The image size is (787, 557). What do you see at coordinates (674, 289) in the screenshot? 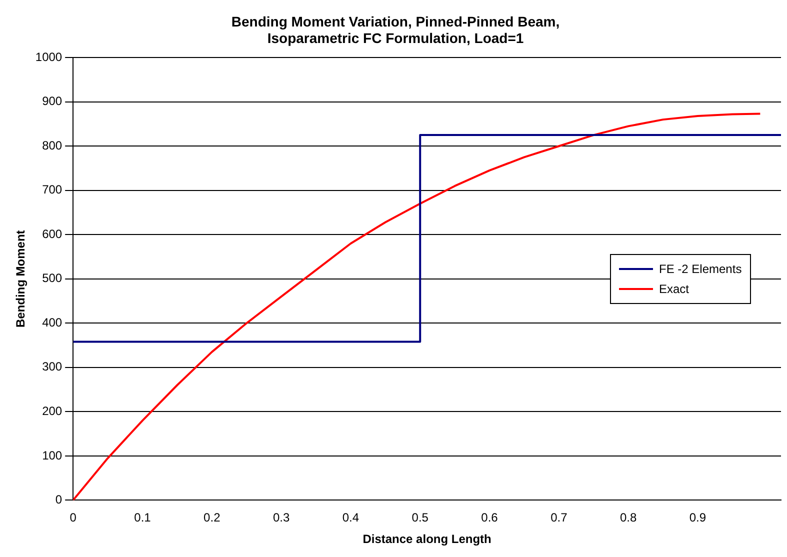
I see `legend-label: Exact` at bounding box center [674, 289].